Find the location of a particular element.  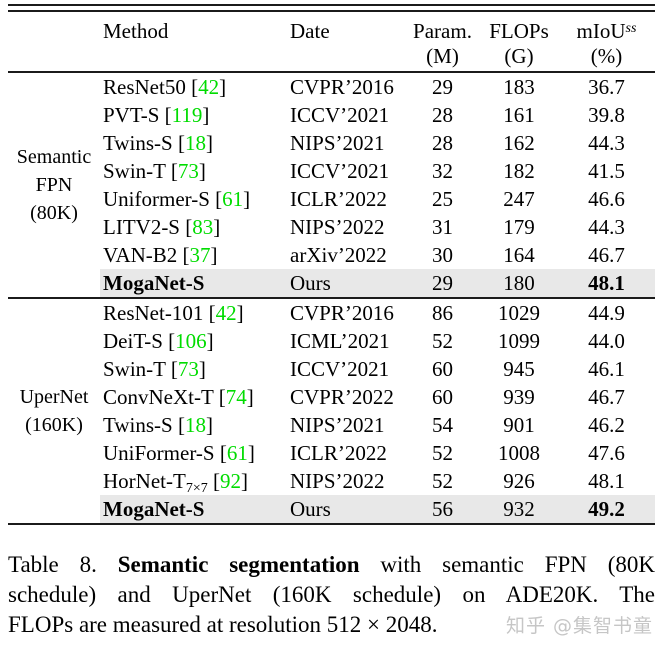

citation-number: 119 is located at coordinates (187, 115).